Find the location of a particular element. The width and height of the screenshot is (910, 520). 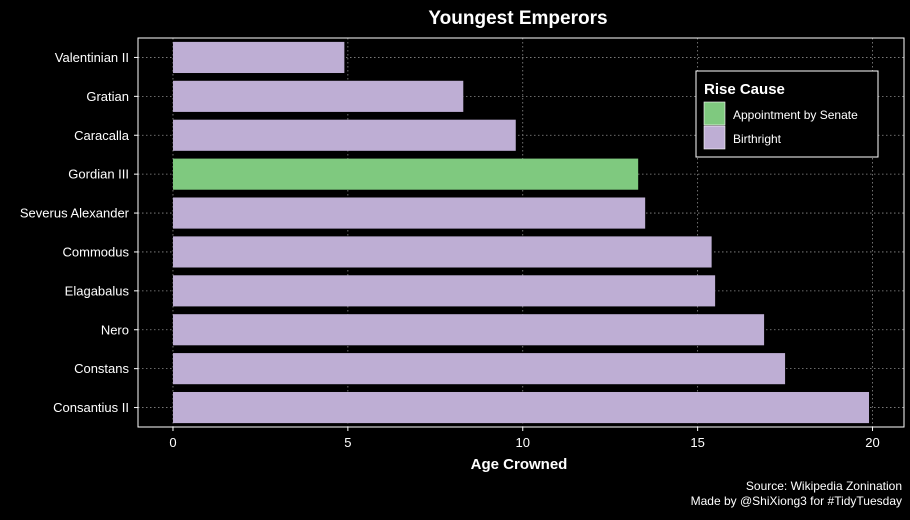

x-axis-title: Age Crowned is located at coordinates (519, 464).